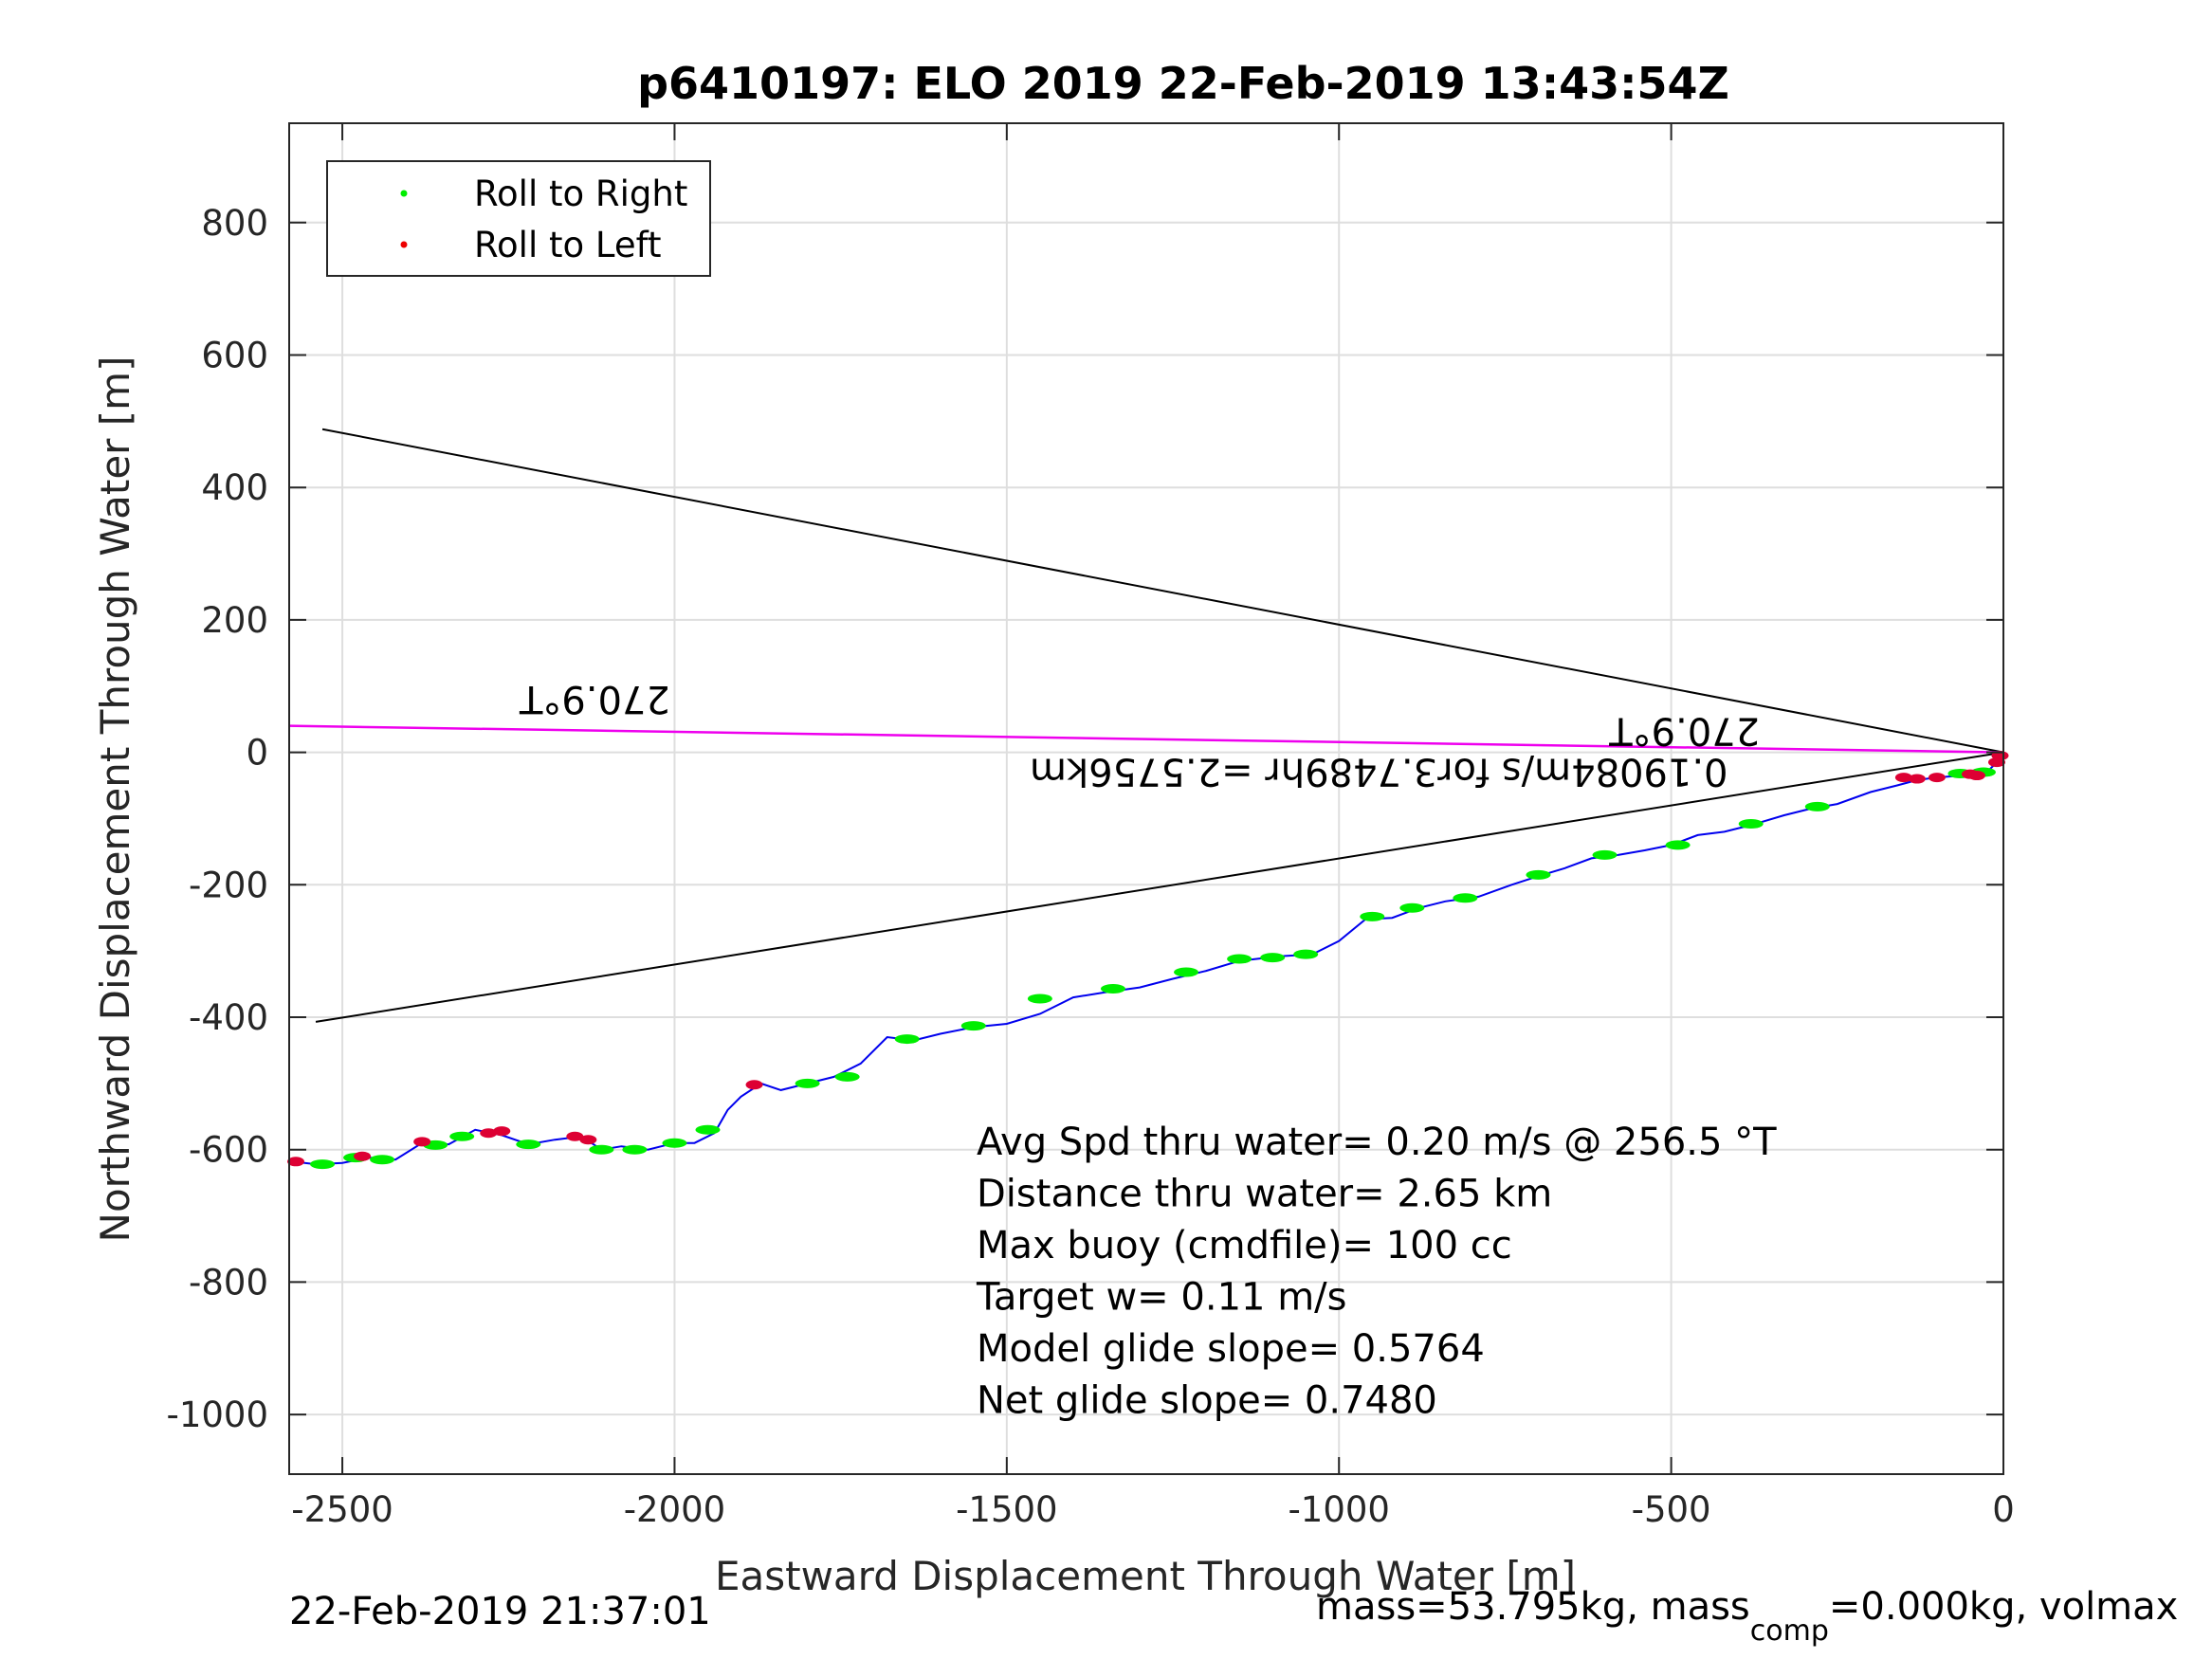  I want to click on legend: Roll to Right Roll to Left, so click(518, 218).